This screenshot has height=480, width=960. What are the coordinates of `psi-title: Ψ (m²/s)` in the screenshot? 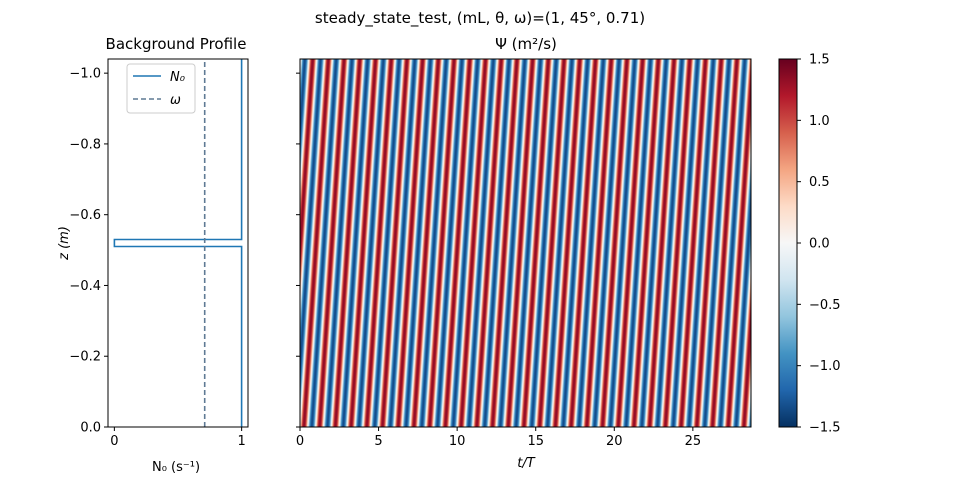 It's located at (526, 44).